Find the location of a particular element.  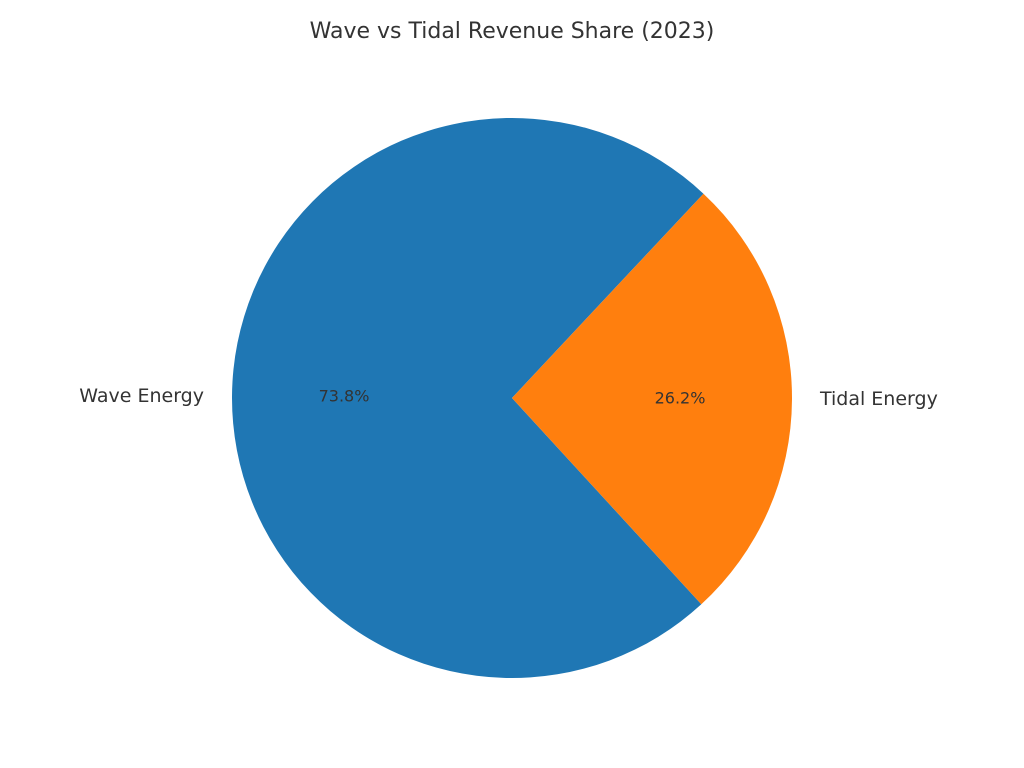

slice-percent-label: 73.8% is located at coordinates (344, 396).